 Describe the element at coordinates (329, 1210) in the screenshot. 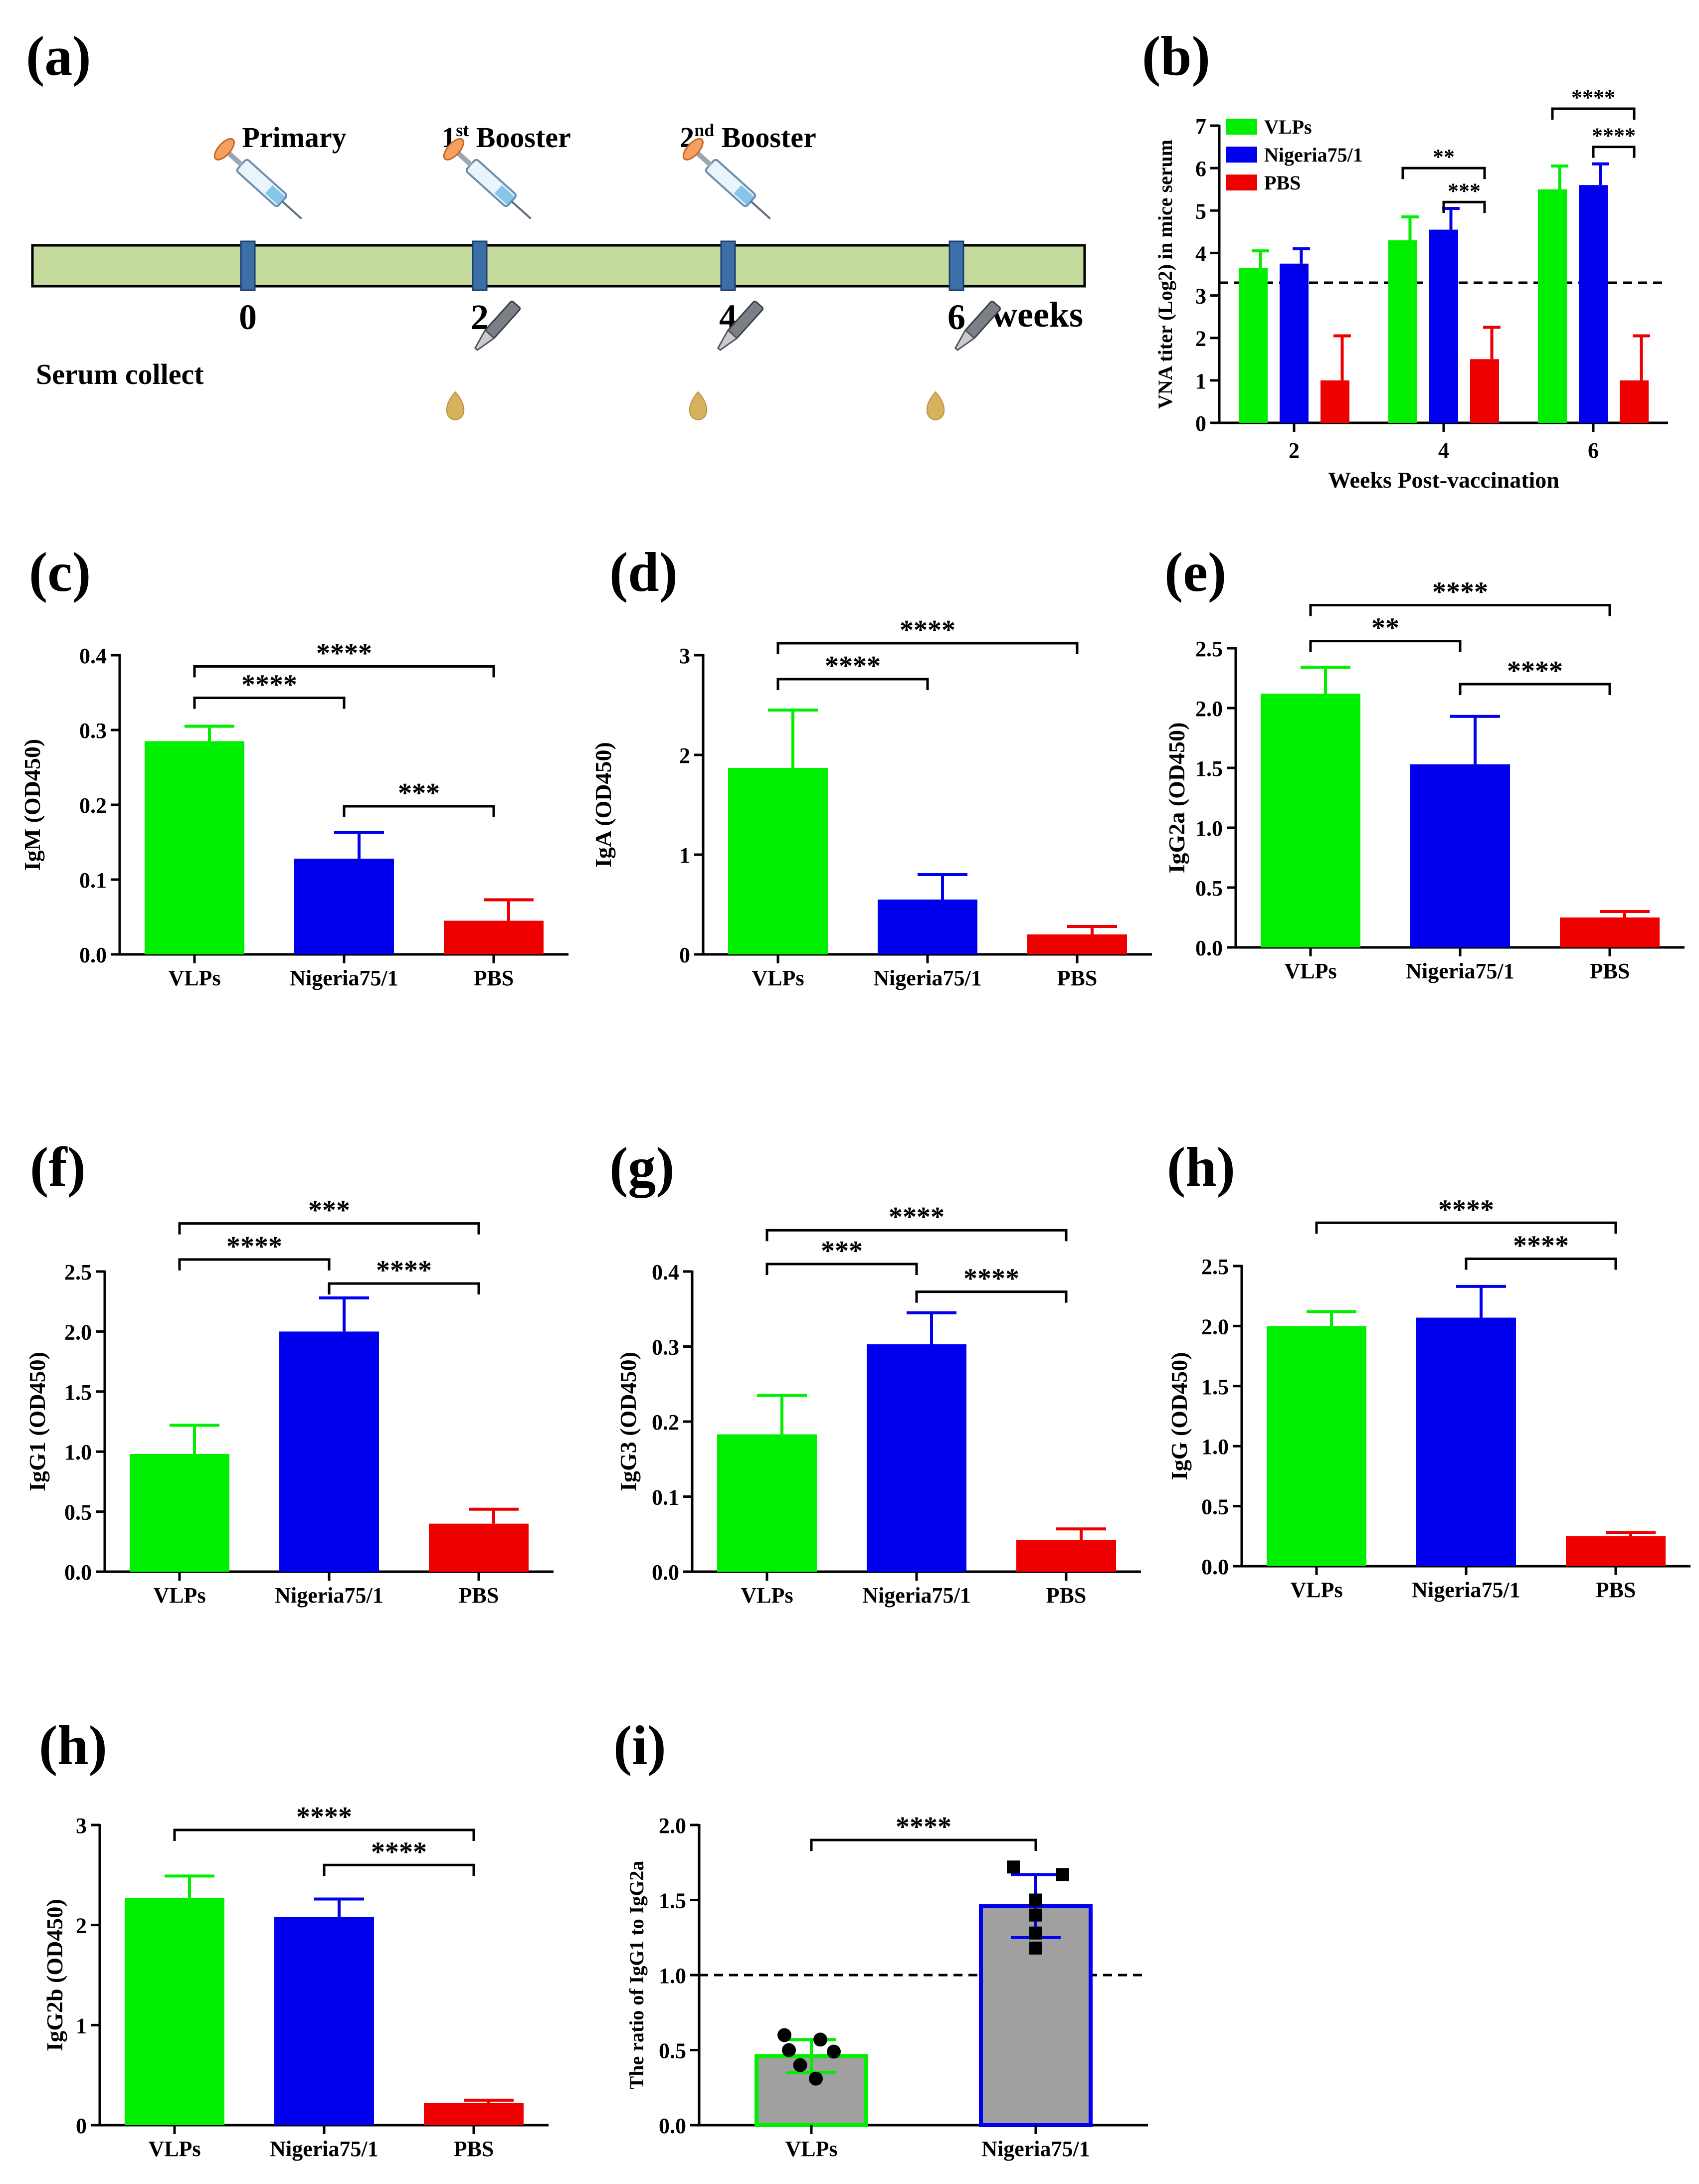

I see `significance-label: ***` at that location.